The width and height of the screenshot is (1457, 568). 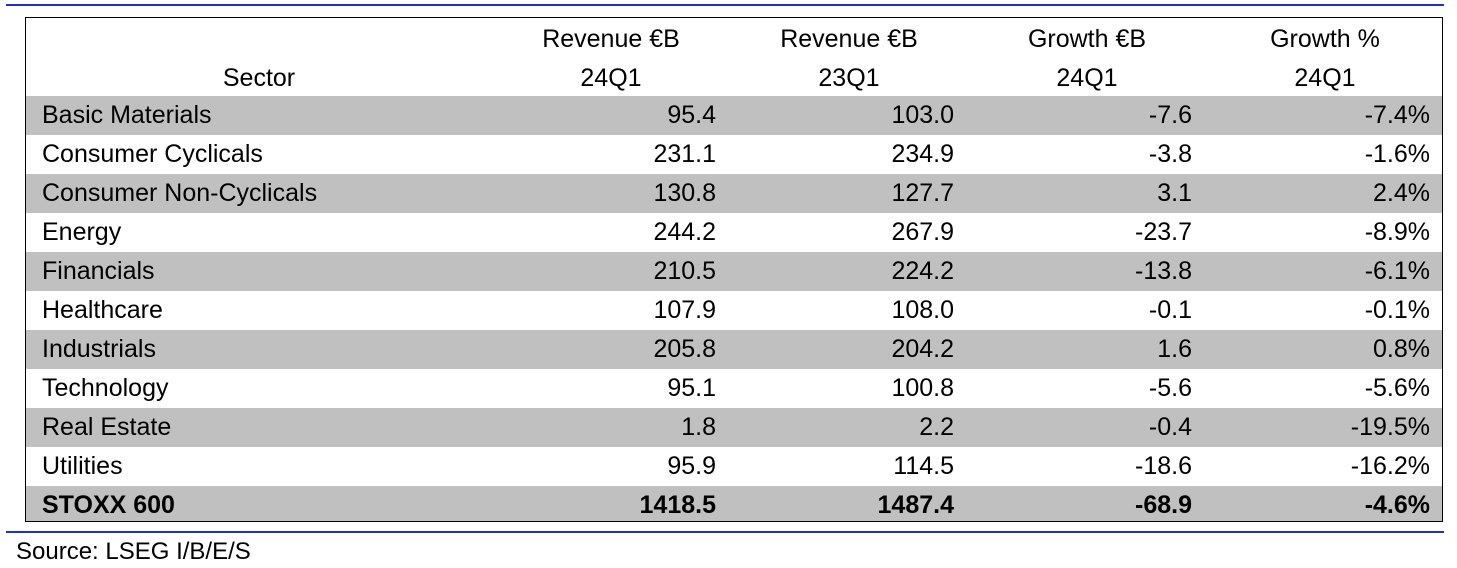 What do you see at coordinates (923, 466) in the screenshot?
I see `cell-rev23: 114.5` at bounding box center [923, 466].